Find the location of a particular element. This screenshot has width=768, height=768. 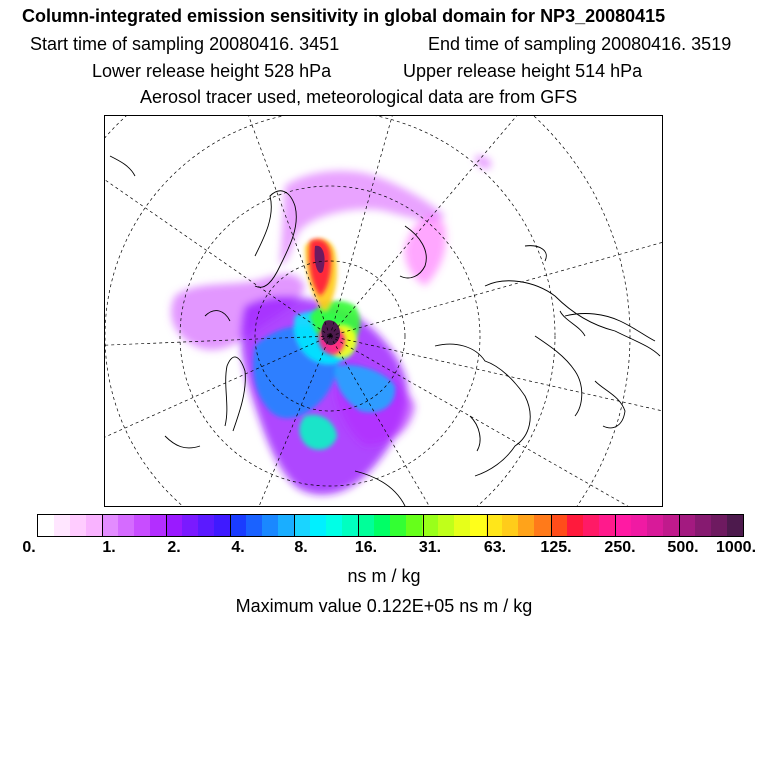

colorbar-tick: 8. is located at coordinates (301, 547).